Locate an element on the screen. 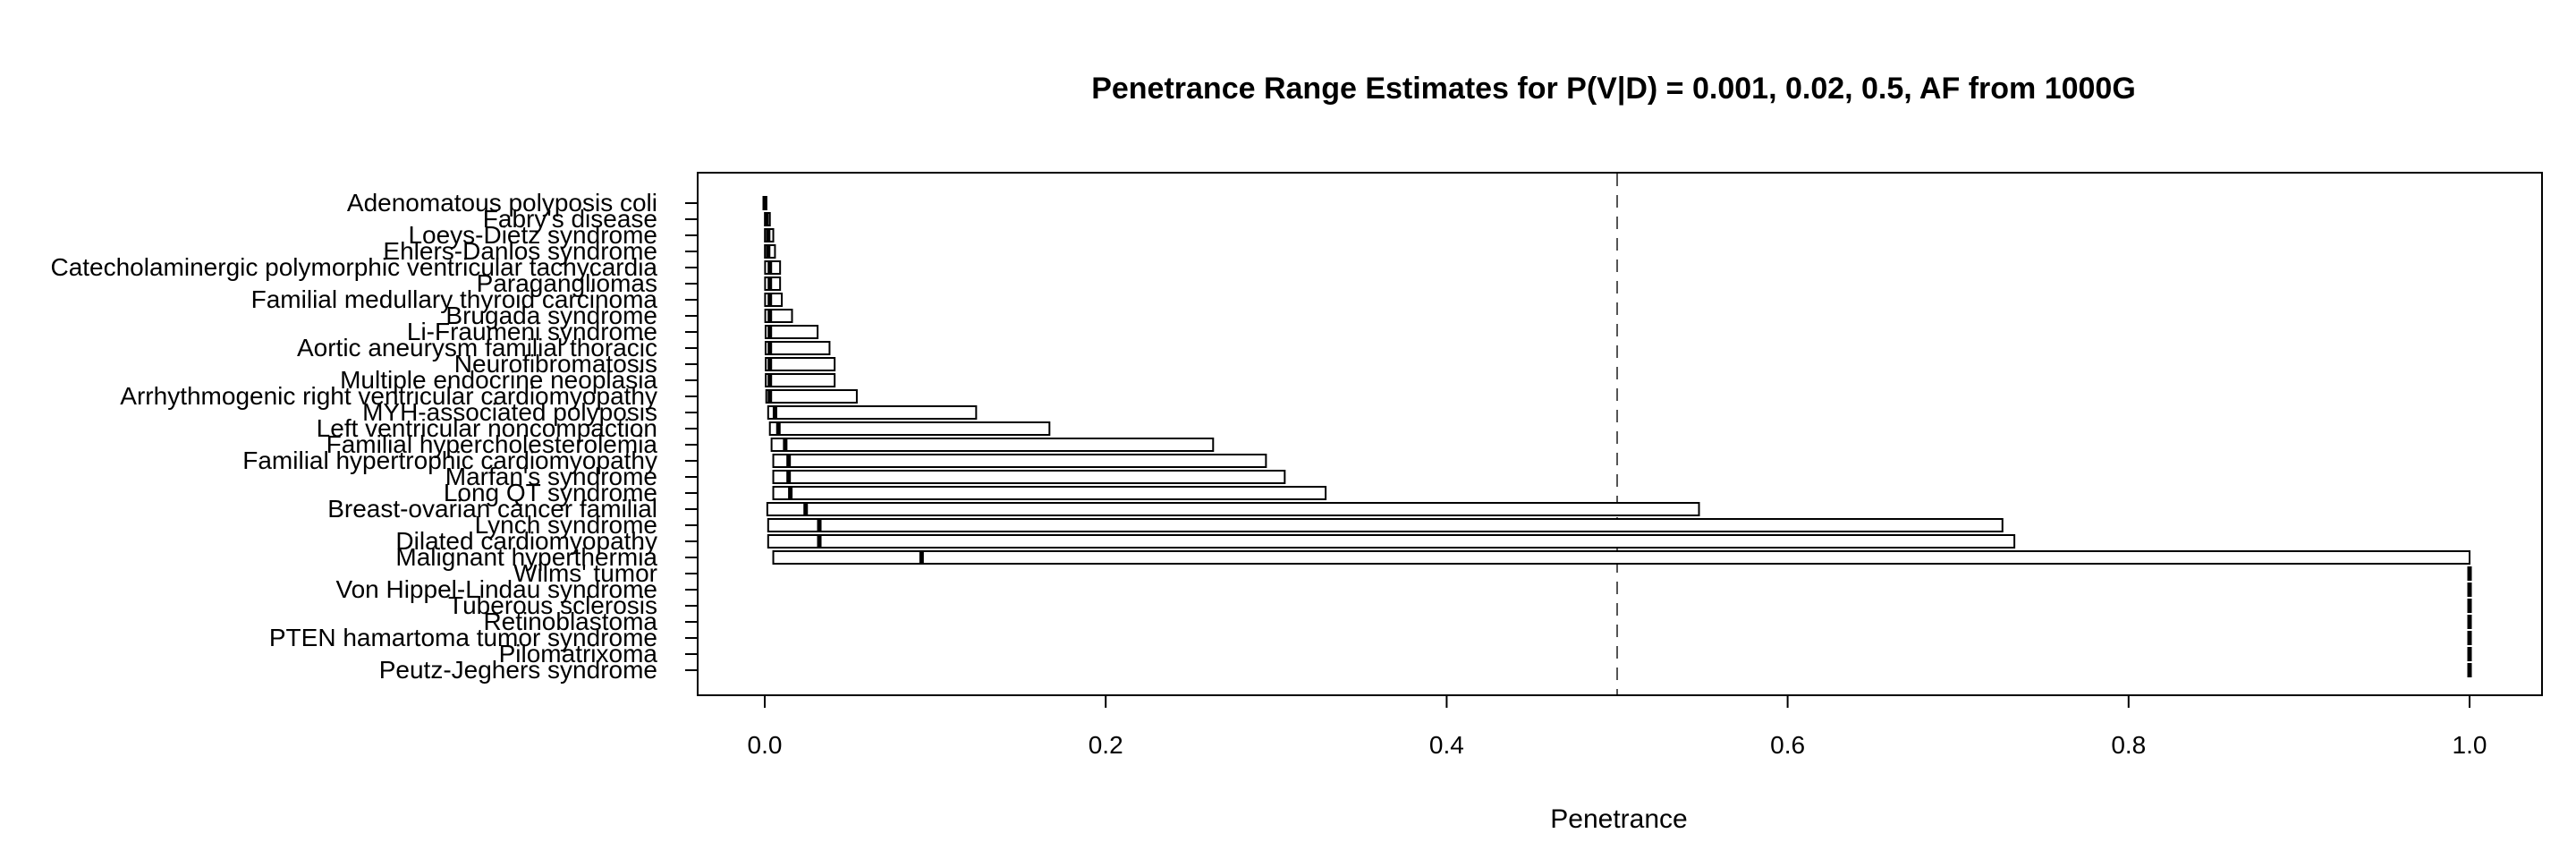  x-tick-label: 0.6 is located at coordinates (1787, 745).